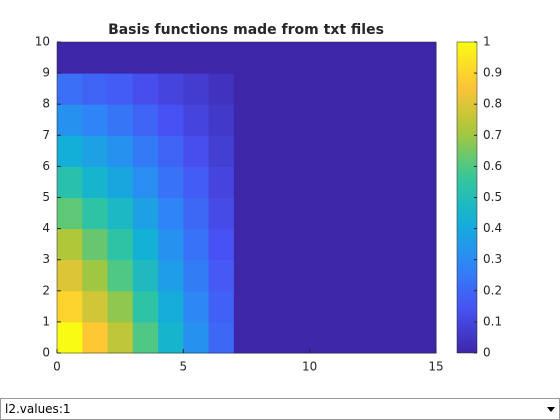 This screenshot has height=420, width=560. What do you see at coordinates (46, 73) in the screenshot?
I see `y-tick-label: 9` at bounding box center [46, 73].